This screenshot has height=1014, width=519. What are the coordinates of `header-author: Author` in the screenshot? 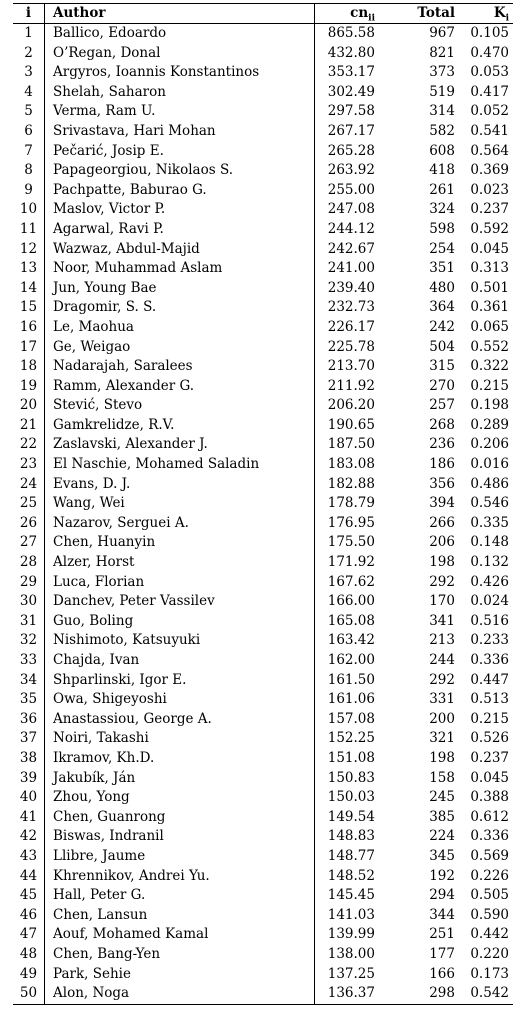 It's located at (180, 14).